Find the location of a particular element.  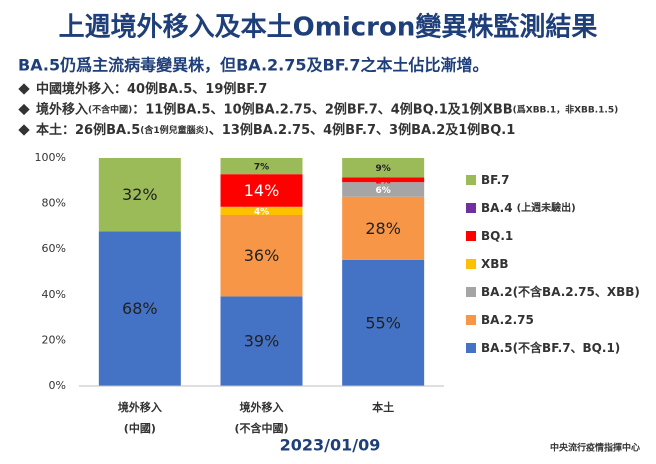

legend-name: BQ.1 is located at coordinates (497, 236).